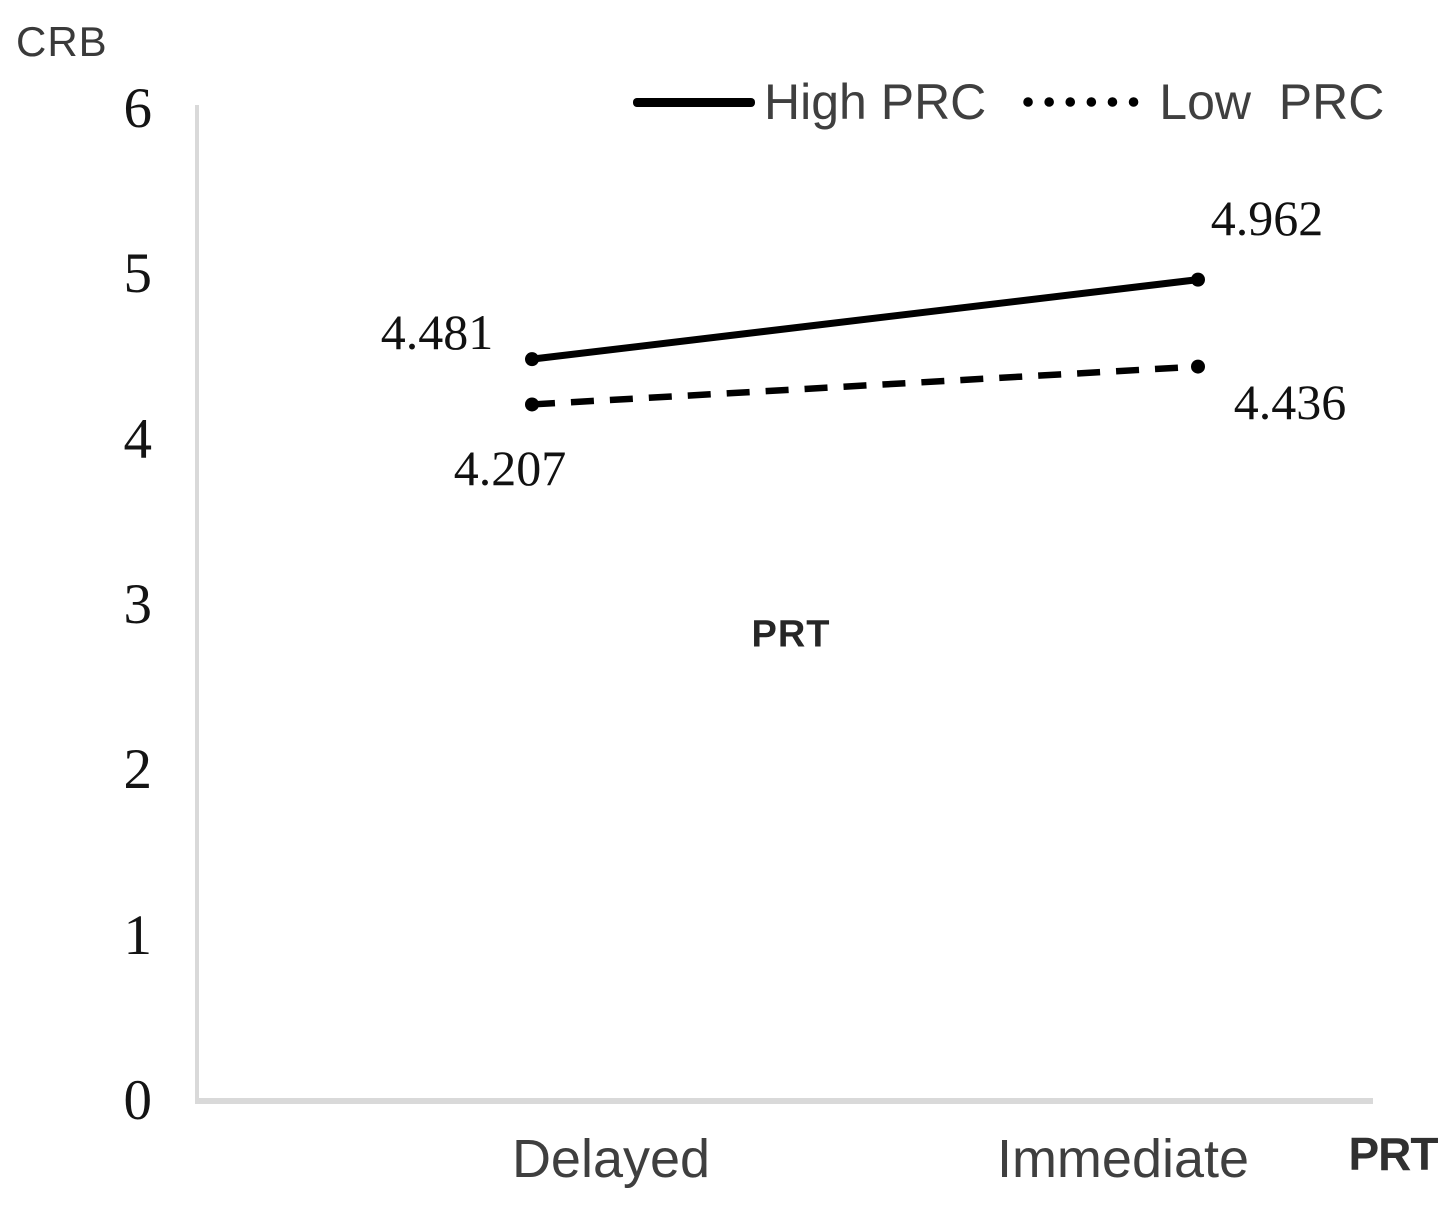 Image resolution: width=1451 pixels, height=1209 pixels. Describe the element at coordinates (532, 404) in the screenshot. I see `low-prc-marker-delayed` at that location.